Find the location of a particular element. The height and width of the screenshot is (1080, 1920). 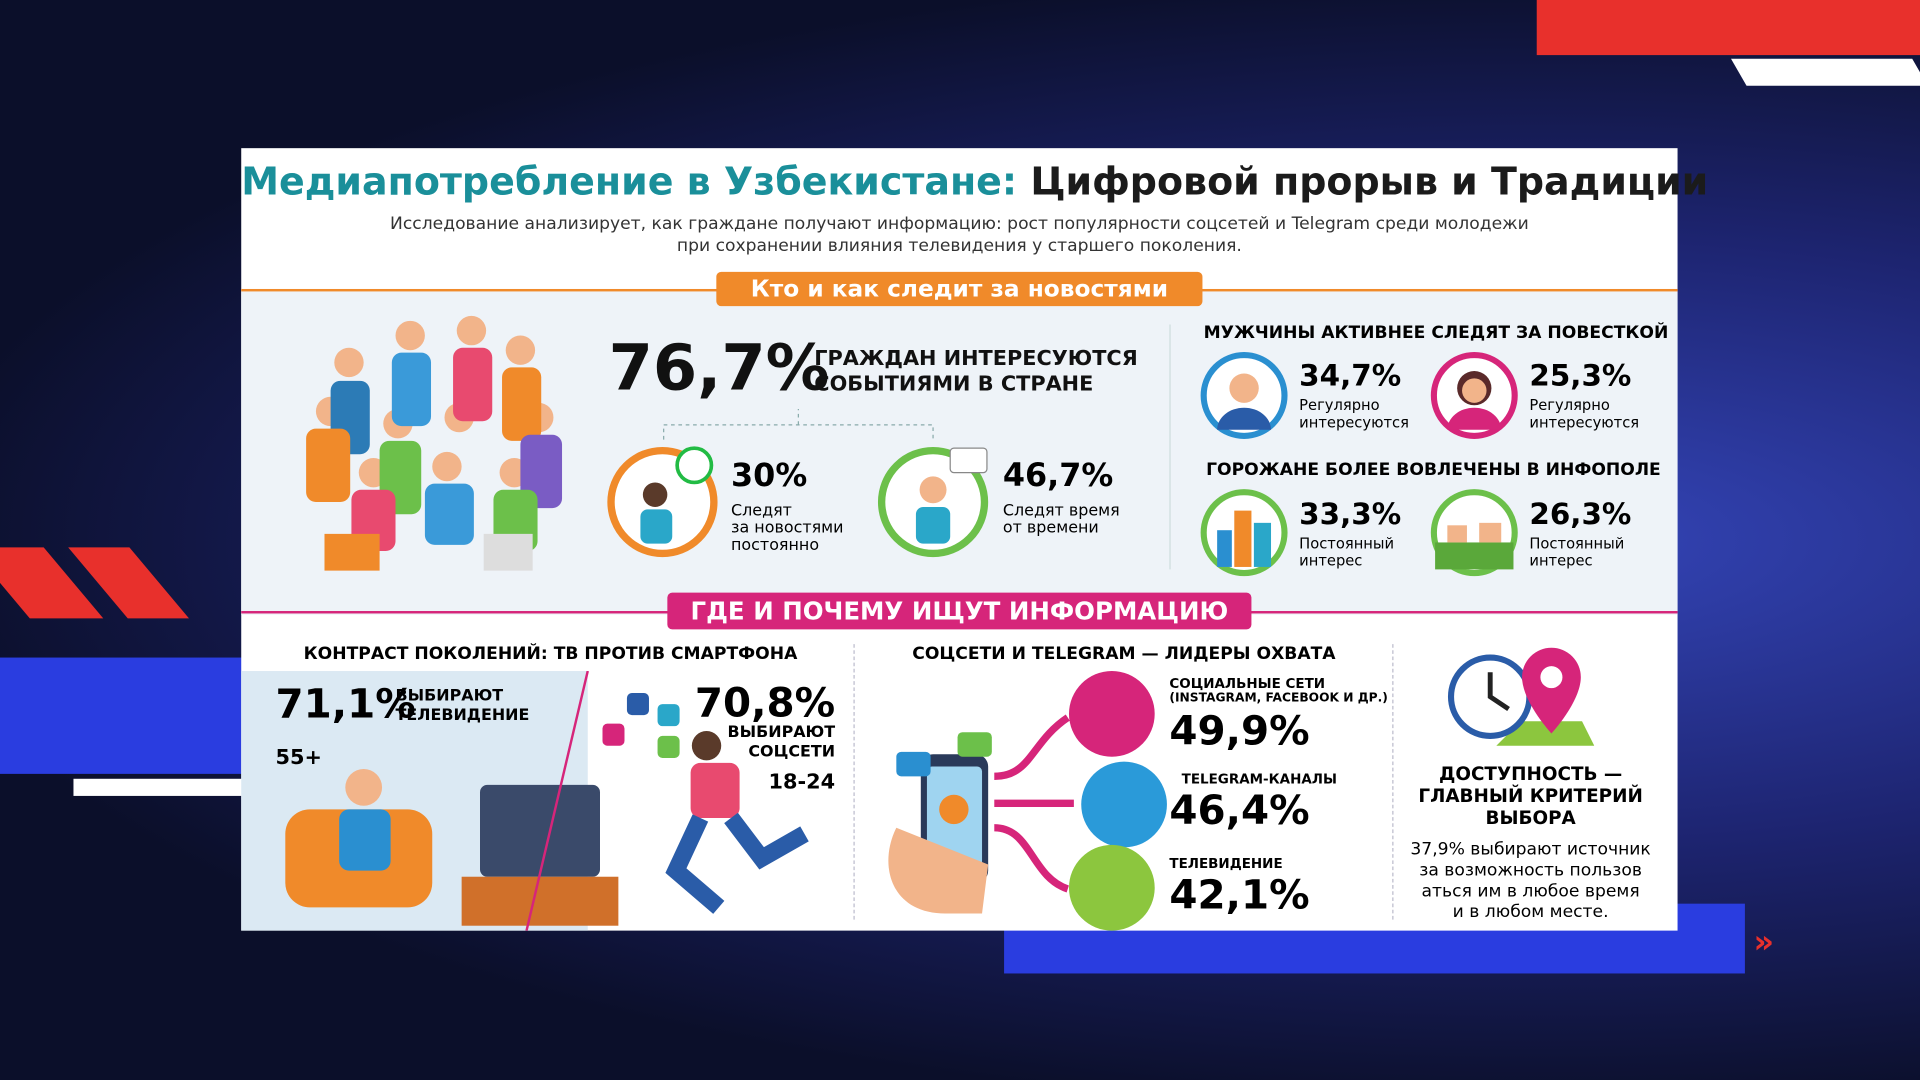

gender-title: МУЖЧИНЫ АКТИВНЕЕ СЛЕДЯТ ЗА ПОВЕСТКОЙ is located at coordinates (1436, 333).